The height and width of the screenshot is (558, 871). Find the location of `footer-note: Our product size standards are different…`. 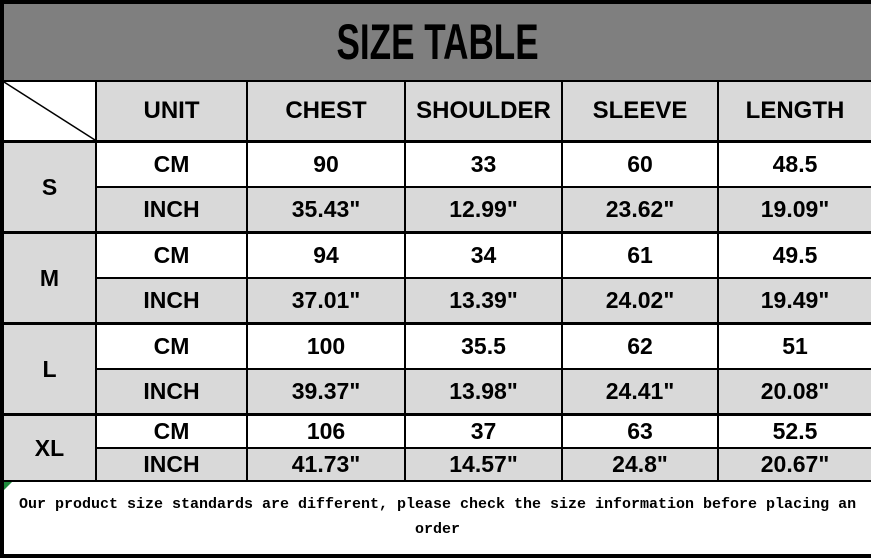

footer-note: Our product size standards are different… is located at coordinates (437, 517).